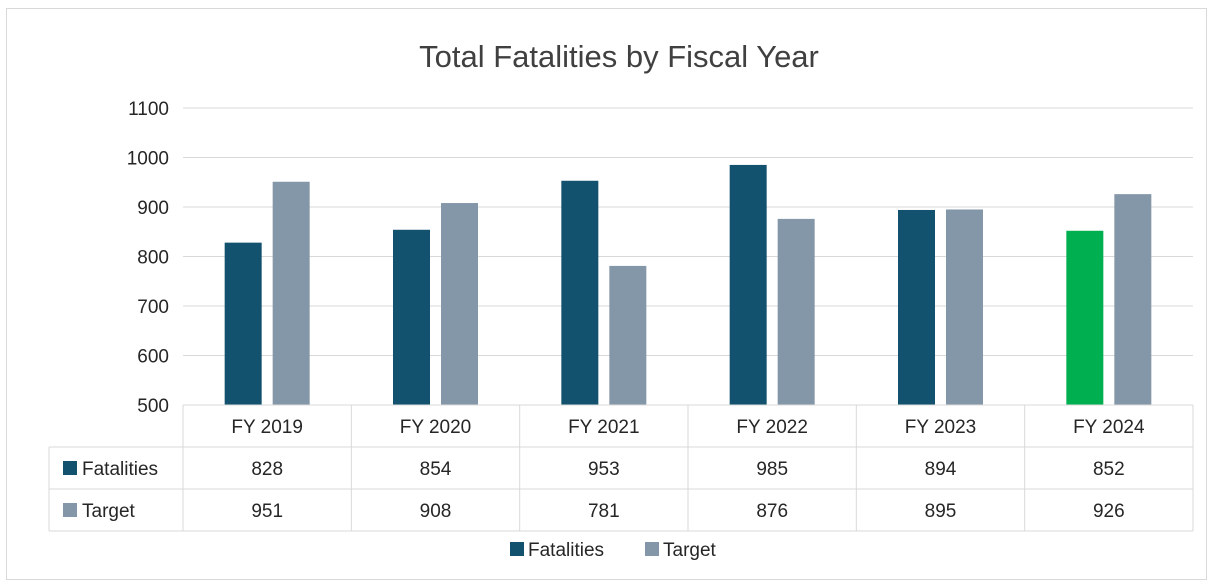 This screenshot has width=1215, height=585. Describe the element at coordinates (604, 469) in the screenshot. I see `data-value: 953` at that location.